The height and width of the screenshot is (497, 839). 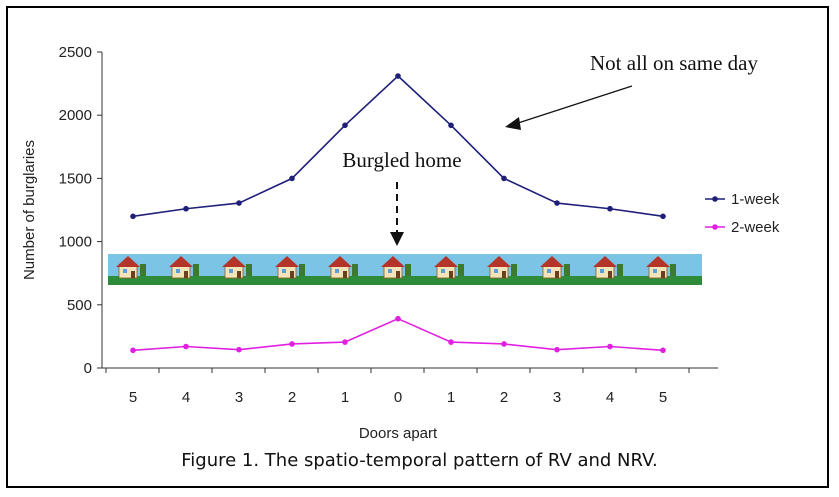 I want to click on legend-label: 2-week, so click(x=755, y=227).